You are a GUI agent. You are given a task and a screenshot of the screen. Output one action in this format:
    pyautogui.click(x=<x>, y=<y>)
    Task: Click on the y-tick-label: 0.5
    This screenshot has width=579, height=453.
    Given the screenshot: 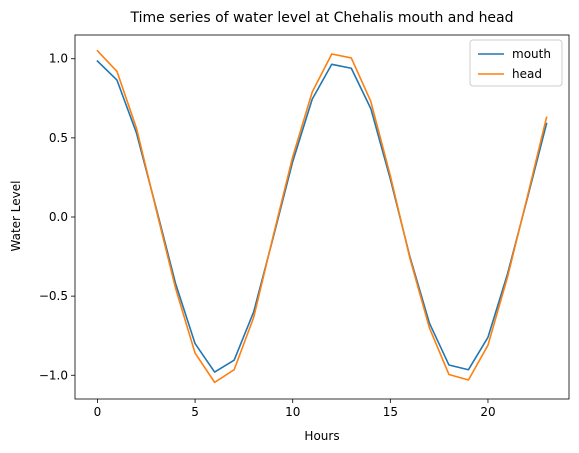 What is the action you would take?
    pyautogui.click(x=58, y=138)
    